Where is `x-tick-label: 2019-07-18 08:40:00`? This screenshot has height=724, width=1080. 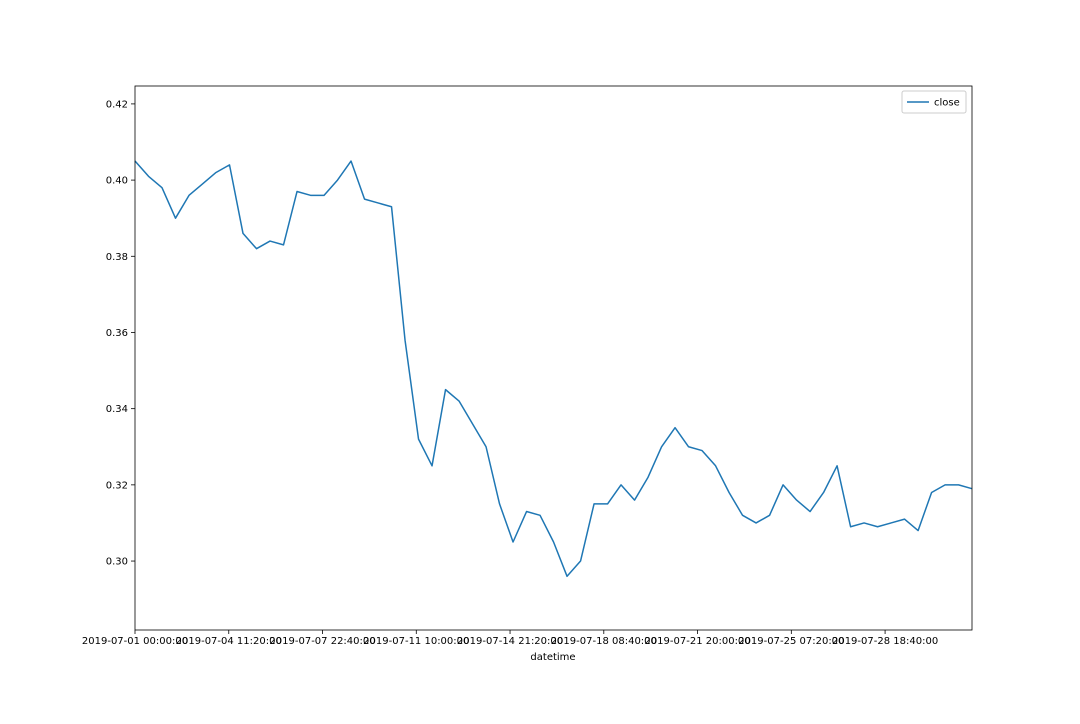
x-tick-label: 2019-07-18 08:40:00 is located at coordinates (604, 641).